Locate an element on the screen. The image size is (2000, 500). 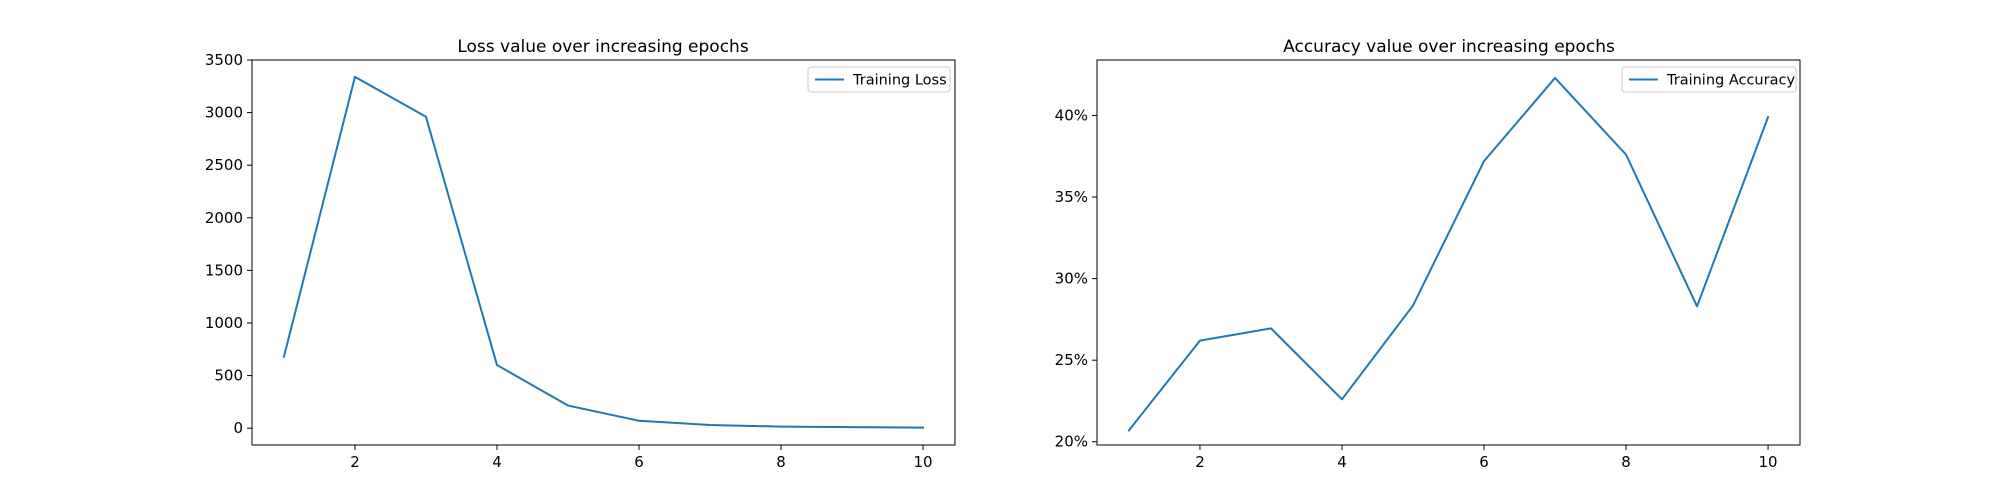
accuracy-x-tick-label: 10 is located at coordinates (1767, 462).